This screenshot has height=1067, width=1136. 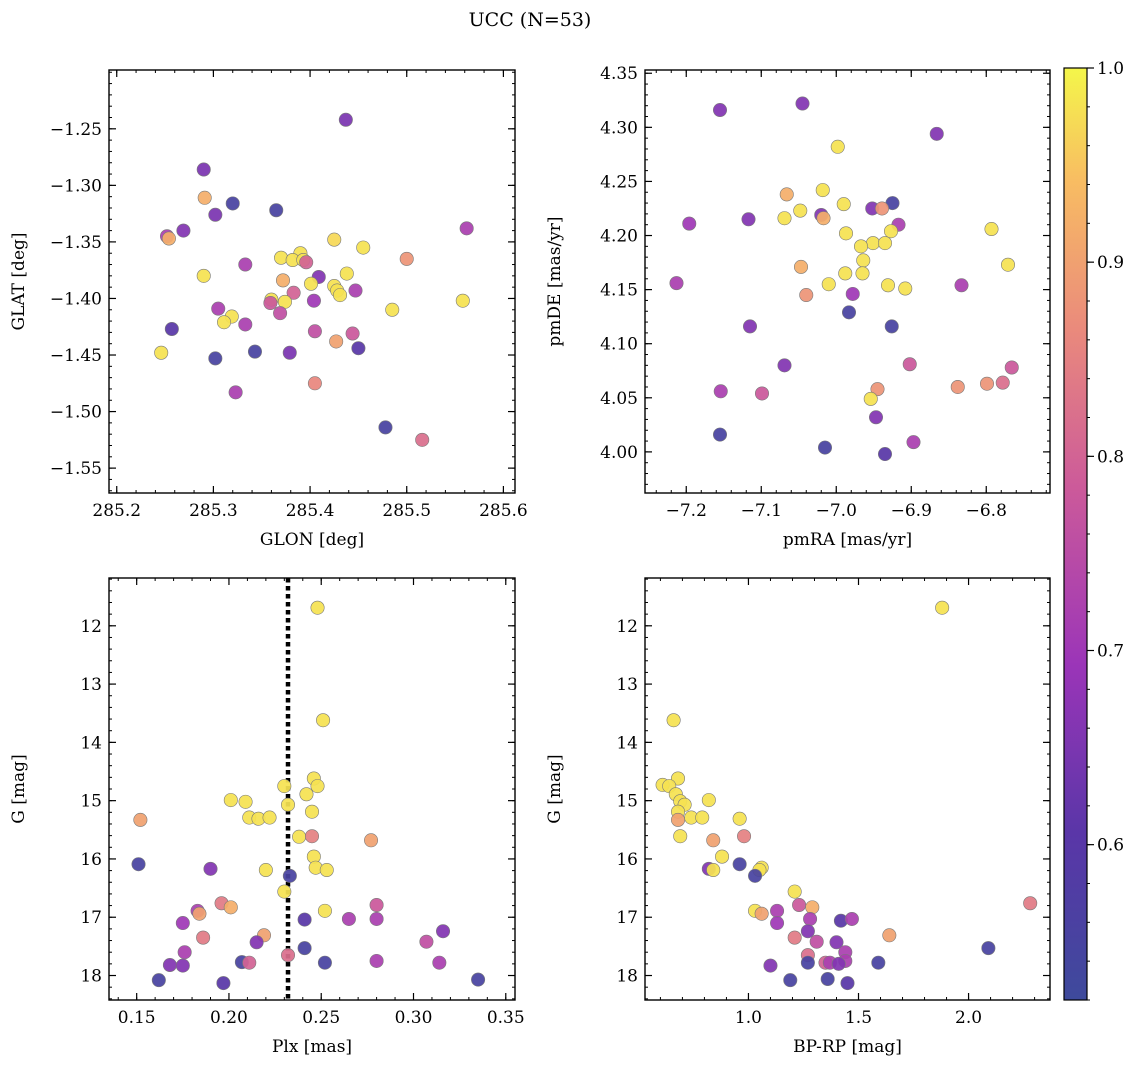 I want to click on colorbar-tick-label: 0.6, so click(x=1110, y=846).